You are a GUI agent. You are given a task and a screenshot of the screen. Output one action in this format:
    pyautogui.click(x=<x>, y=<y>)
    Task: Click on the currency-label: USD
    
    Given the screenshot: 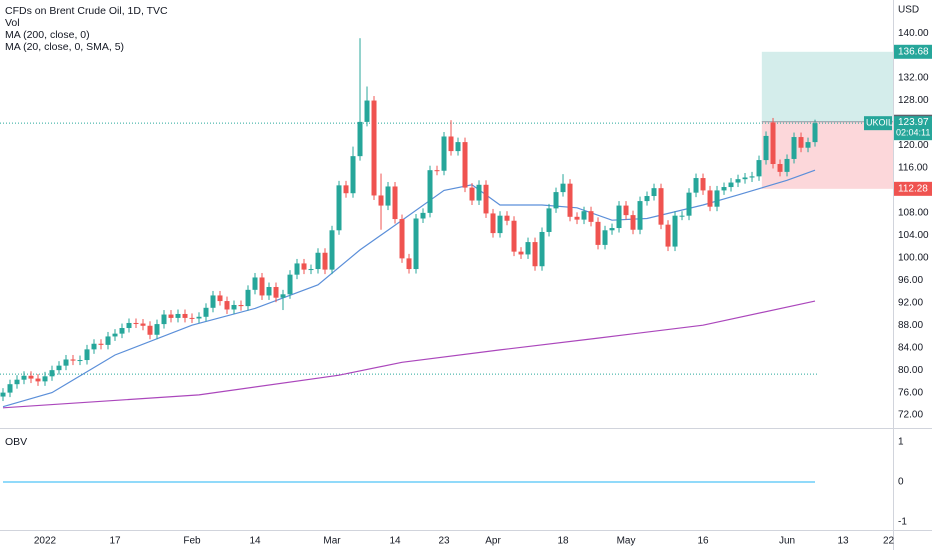 What is the action you would take?
    pyautogui.click(x=908, y=10)
    